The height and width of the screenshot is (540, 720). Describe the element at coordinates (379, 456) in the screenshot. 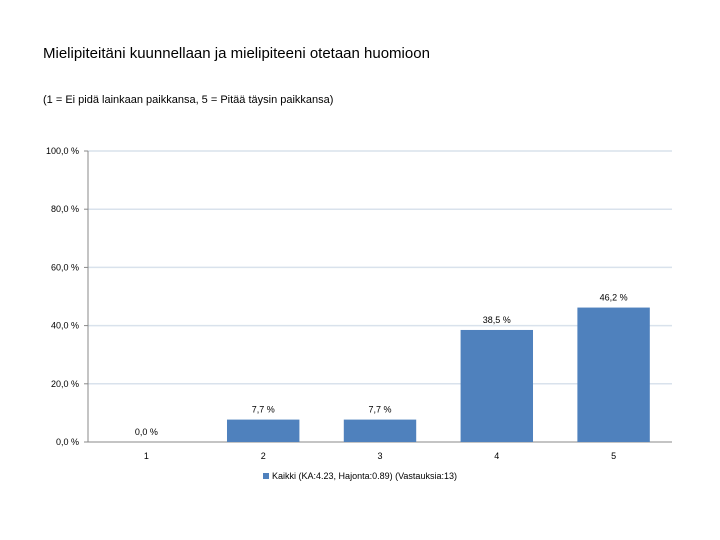

I see `x-tick-label-3: 3` at that location.